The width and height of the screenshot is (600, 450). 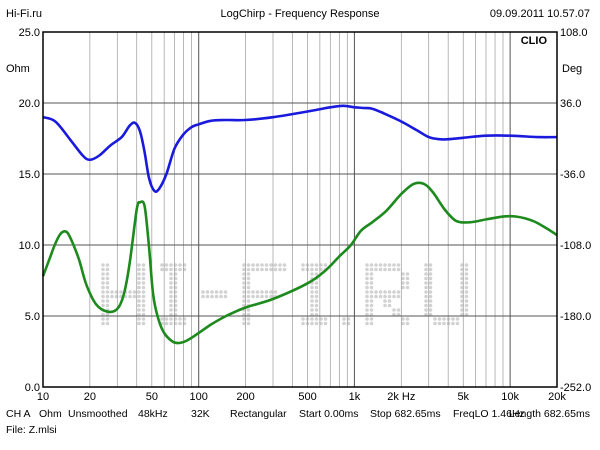 I want to click on footer-setting: FreqLO 1.46Hz, so click(x=489, y=414).